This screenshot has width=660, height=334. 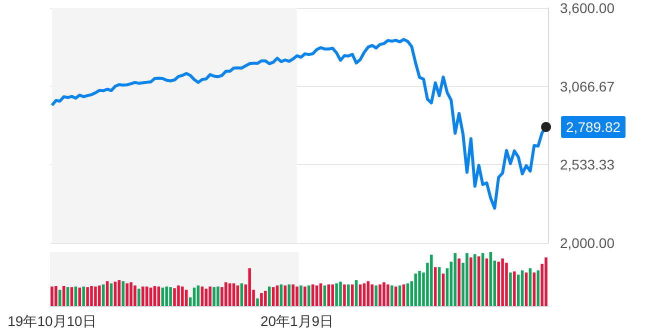 I want to click on x-tick-label: 20年1月9日, so click(x=297, y=321).